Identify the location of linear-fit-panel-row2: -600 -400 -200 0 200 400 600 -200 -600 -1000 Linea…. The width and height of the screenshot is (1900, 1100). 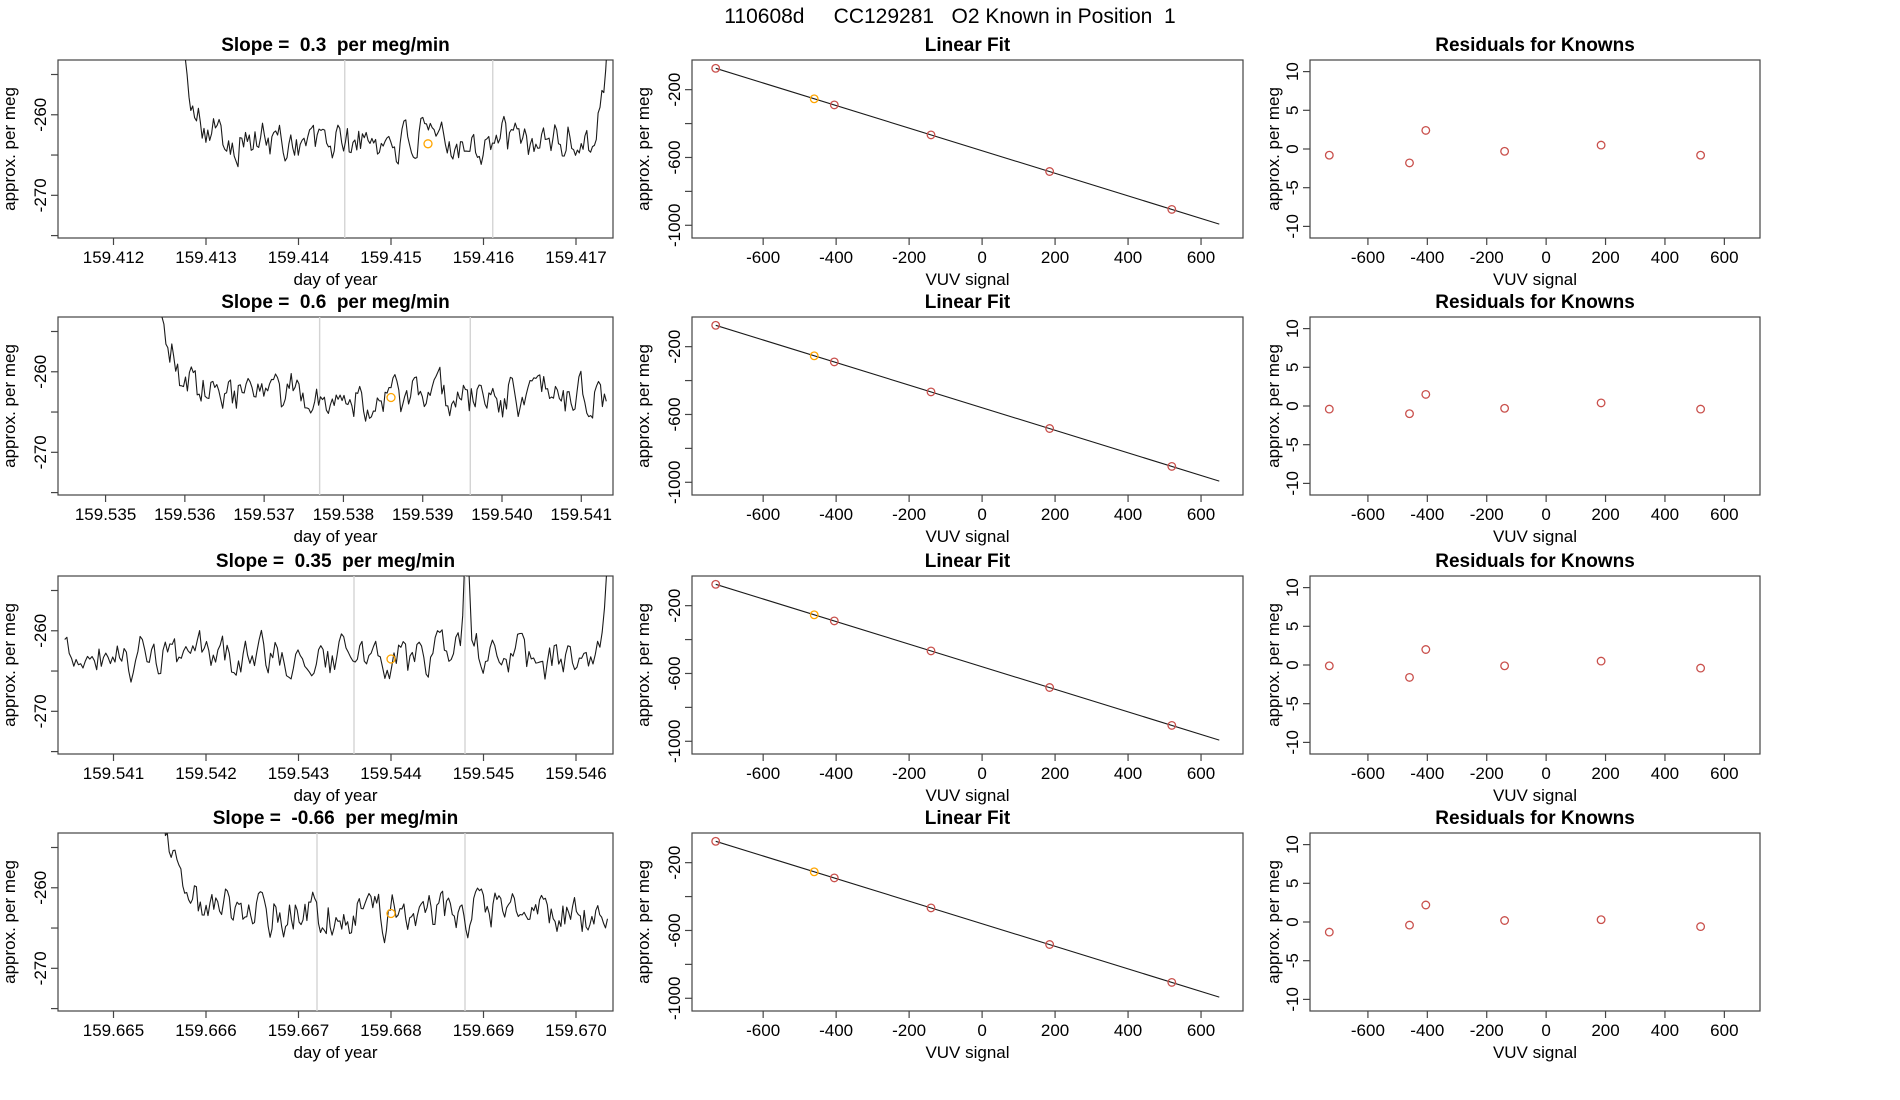
(939, 419).